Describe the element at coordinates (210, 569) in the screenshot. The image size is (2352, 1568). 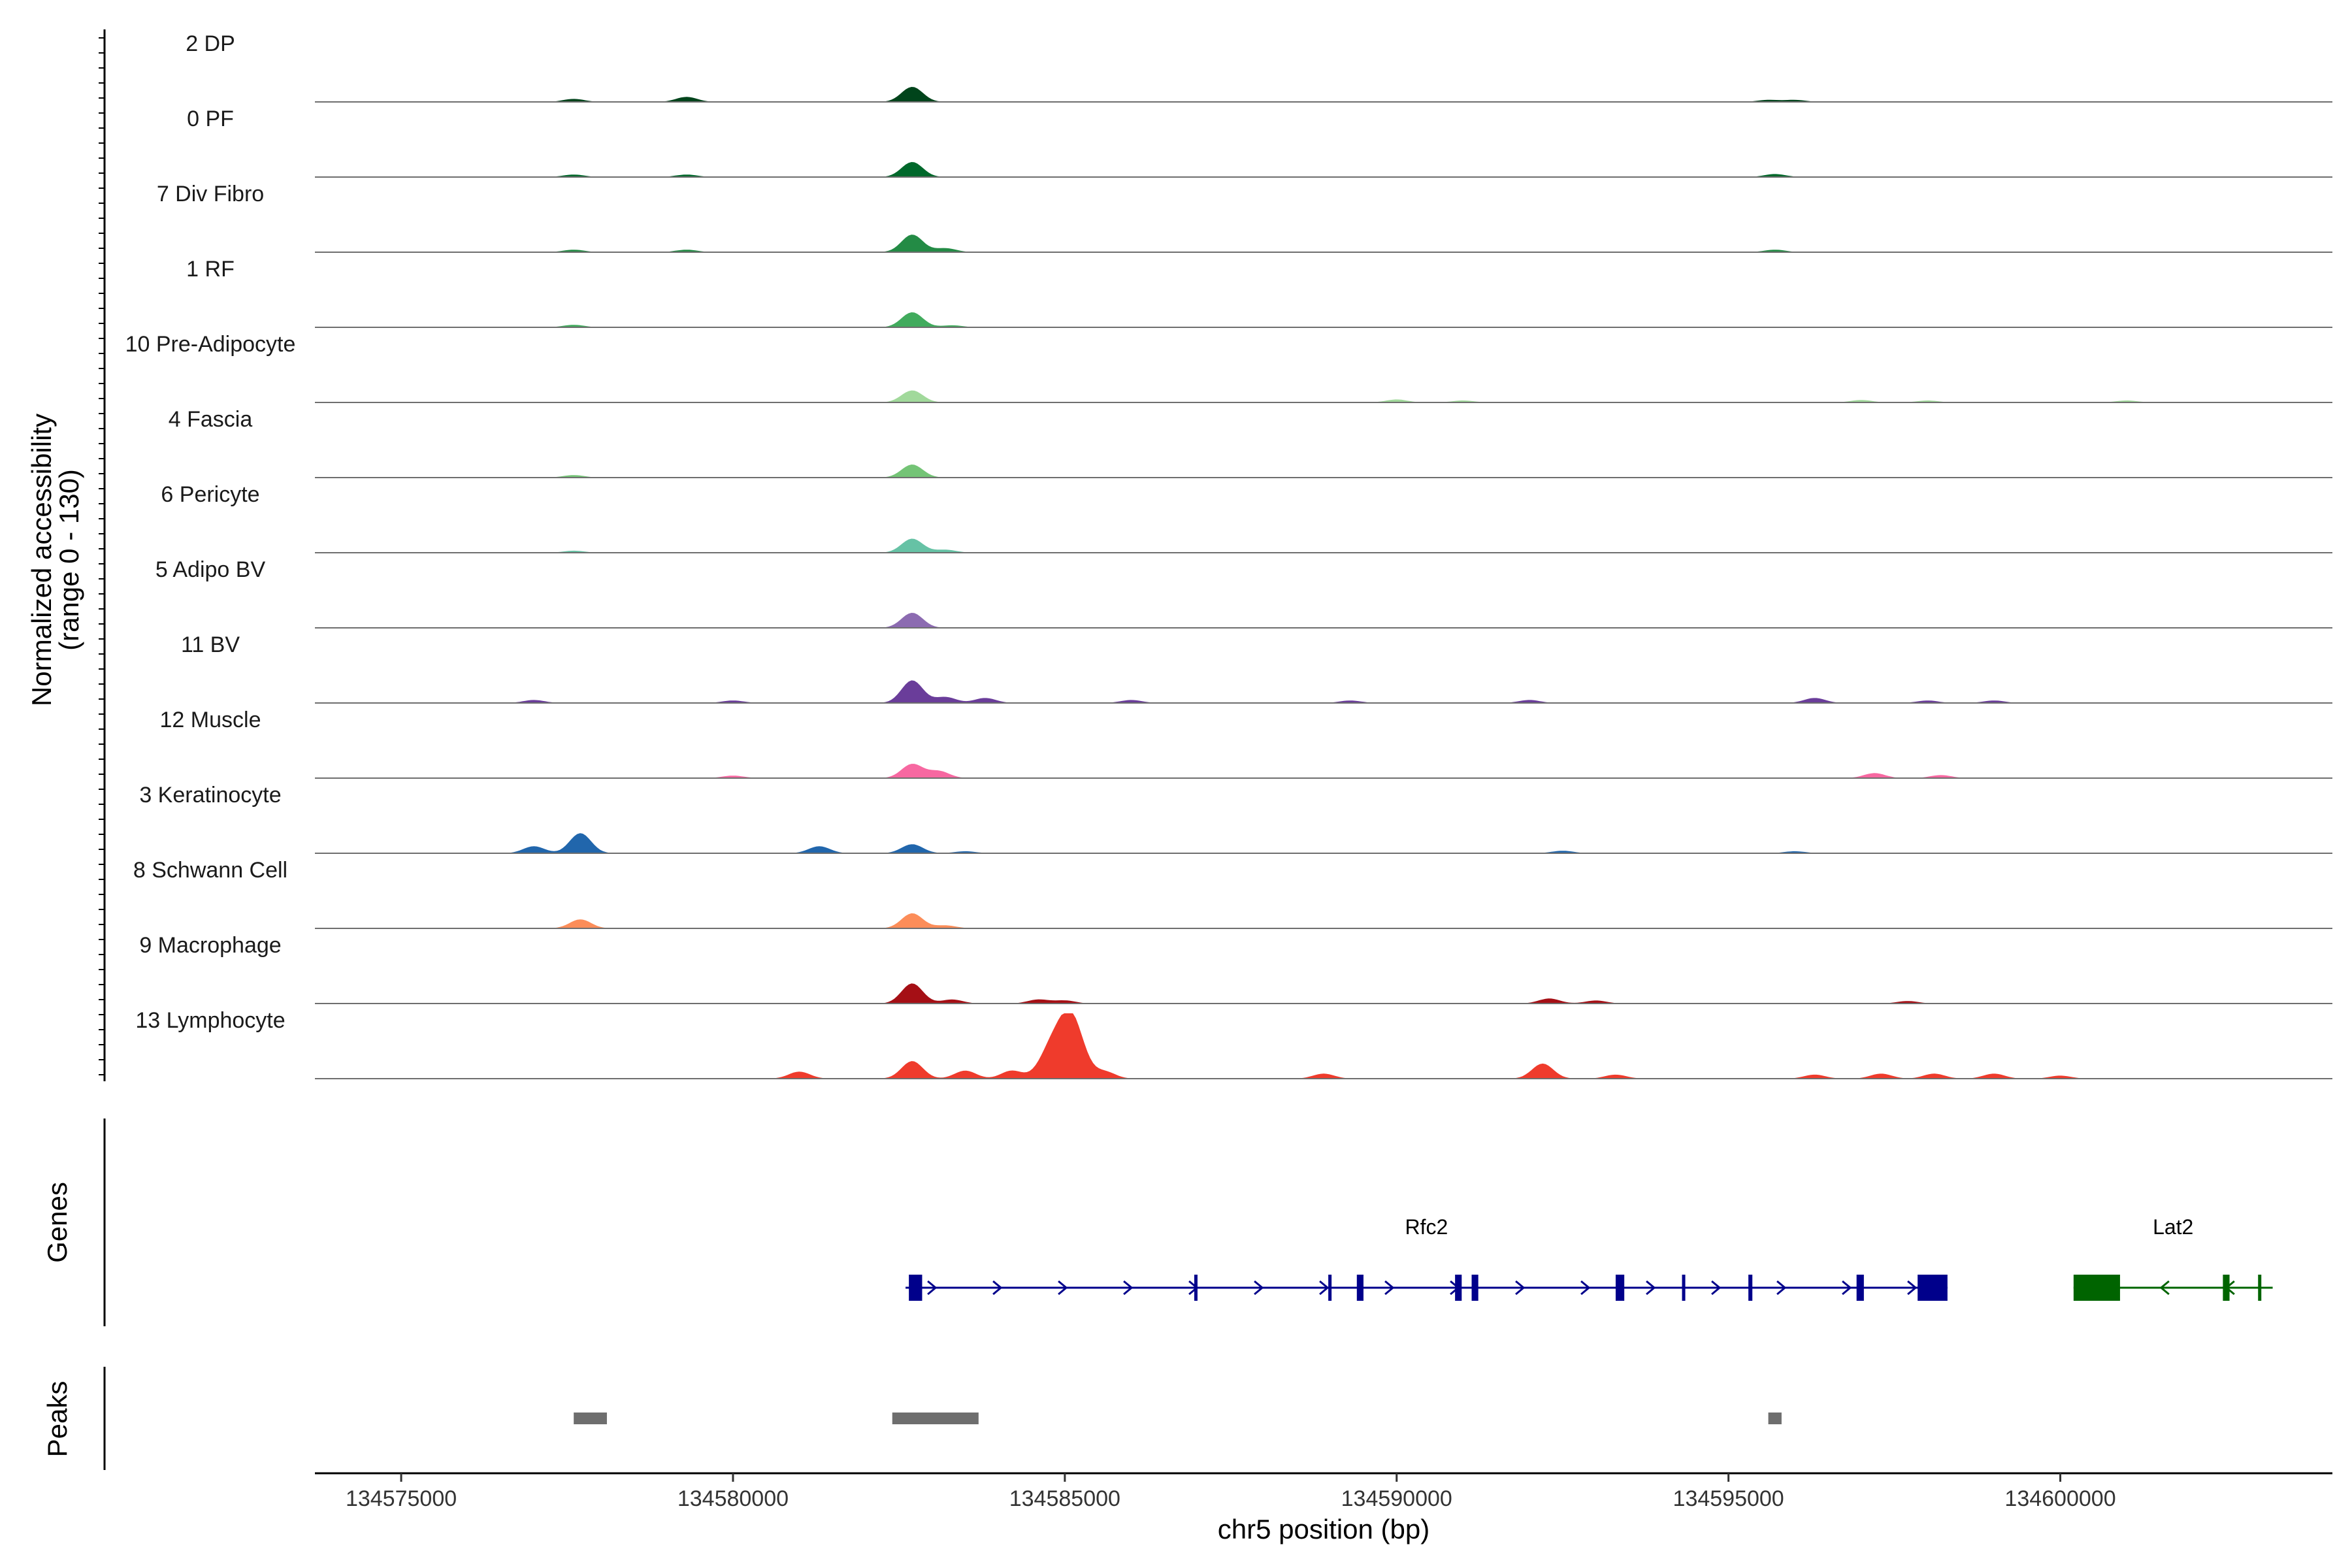
I see `track-label: 5 Adipo BV` at that location.